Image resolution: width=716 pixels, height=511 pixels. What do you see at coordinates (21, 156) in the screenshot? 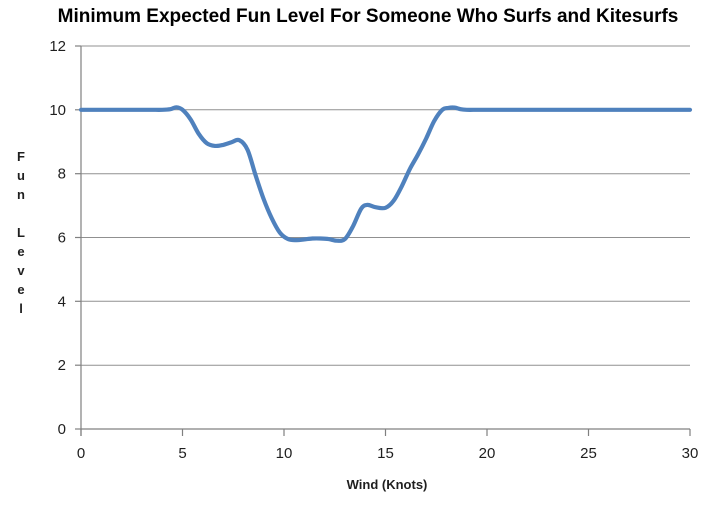
I see `y-axis-title-char: F` at bounding box center [21, 156].